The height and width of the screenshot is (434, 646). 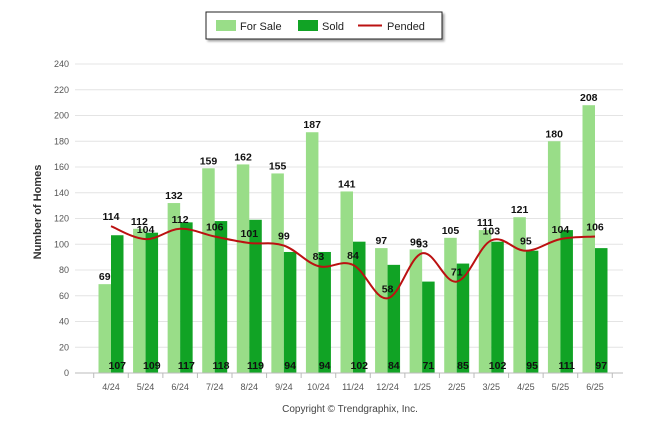 What do you see at coordinates (64, 322) in the screenshot?
I see `y-tick-label: 40` at bounding box center [64, 322].